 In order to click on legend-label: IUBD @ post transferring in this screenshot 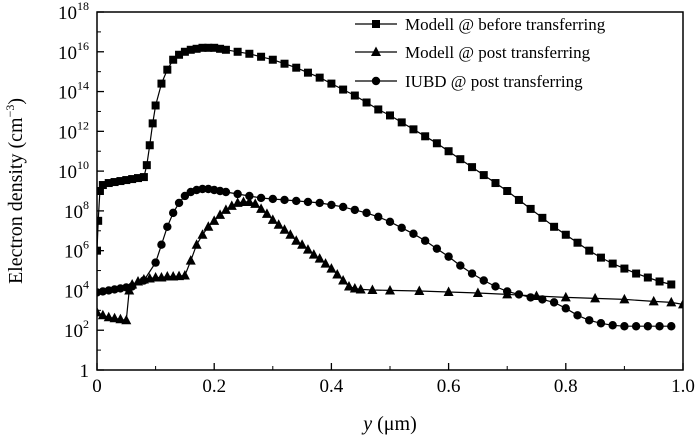, I will do `click(494, 81)`.